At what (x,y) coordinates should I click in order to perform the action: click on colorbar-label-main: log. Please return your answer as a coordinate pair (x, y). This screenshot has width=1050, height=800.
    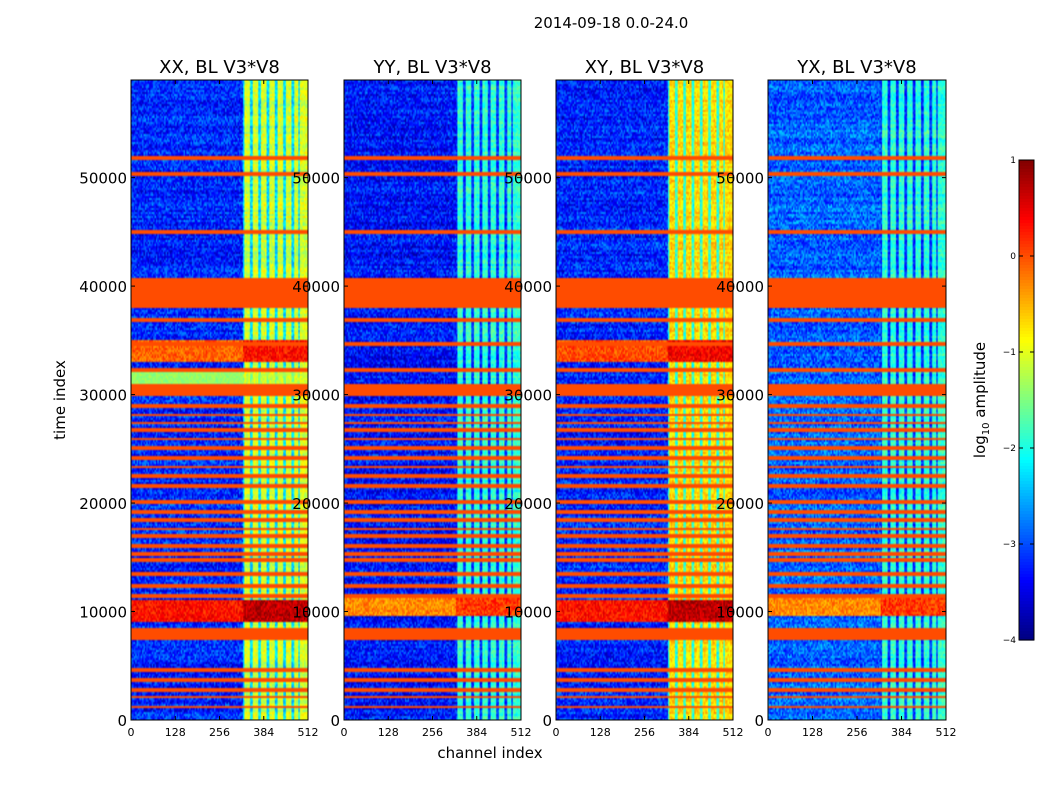
    Looking at the image, I should click on (980, 446).